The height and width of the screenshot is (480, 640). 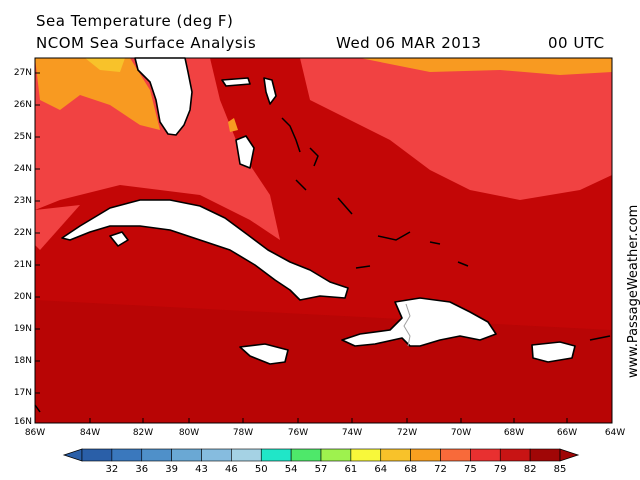 I want to click on lat-label-25n: 25N, so click(x=22, y=137).